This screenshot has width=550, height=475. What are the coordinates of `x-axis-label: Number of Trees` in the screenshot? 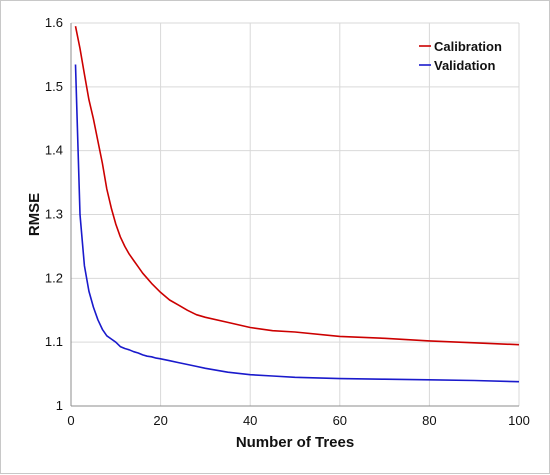 It's located at (295, 442).